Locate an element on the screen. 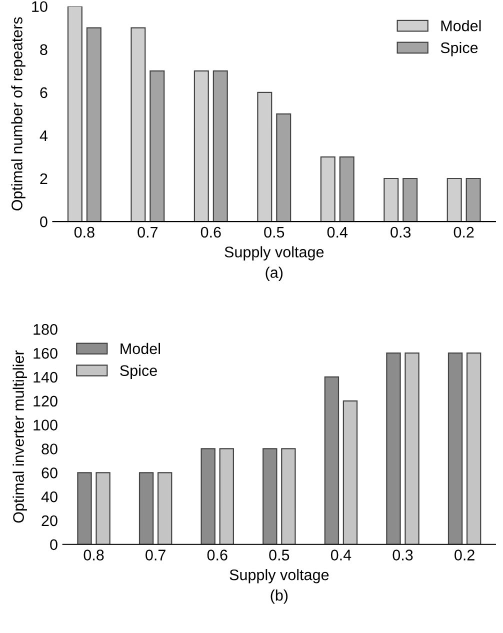 The height and width of the screenshot is (633, 503). y-tick-label: 140 is located at coordinates (46, 377).